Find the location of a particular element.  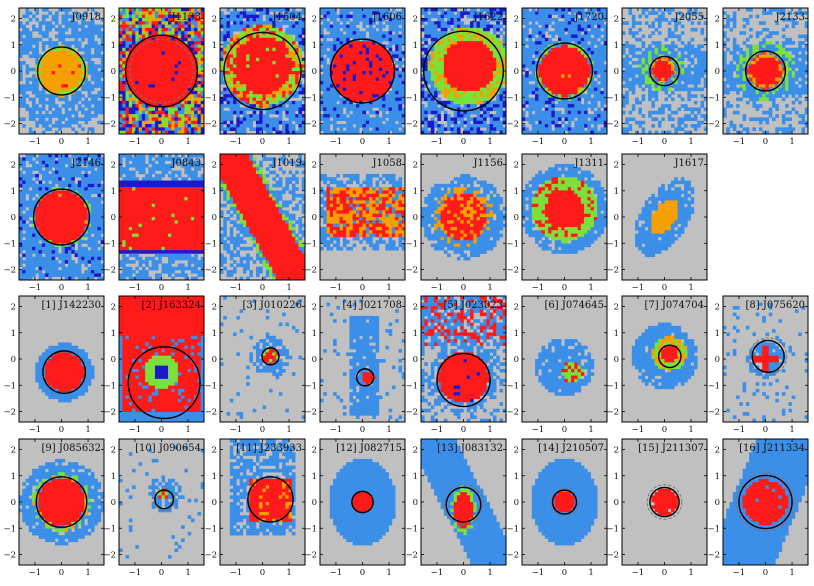

panel-label: J2146 is located at coordinates (86, 163).